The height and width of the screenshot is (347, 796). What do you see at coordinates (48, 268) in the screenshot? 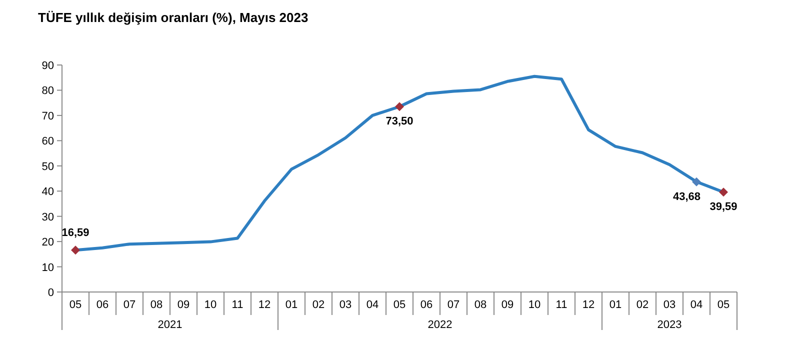
I see `y-tick-label: 10` at bounding box center [48, 268].